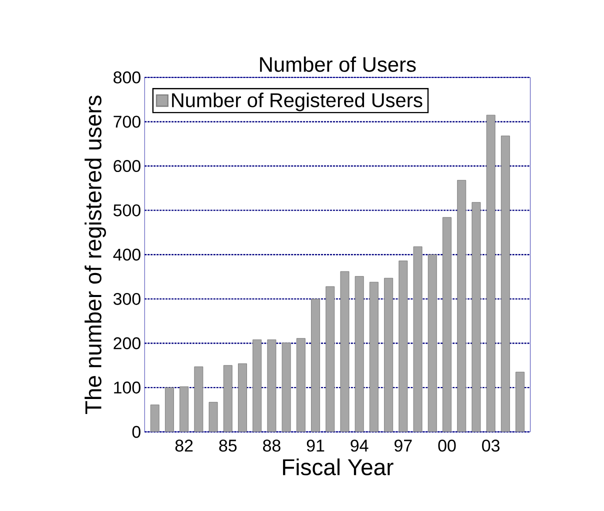 This screenshot has height=511, width=604. Describe the element at coordinates (127, 77) in the screenshot. I see `y-tick-label: 800` at that location.